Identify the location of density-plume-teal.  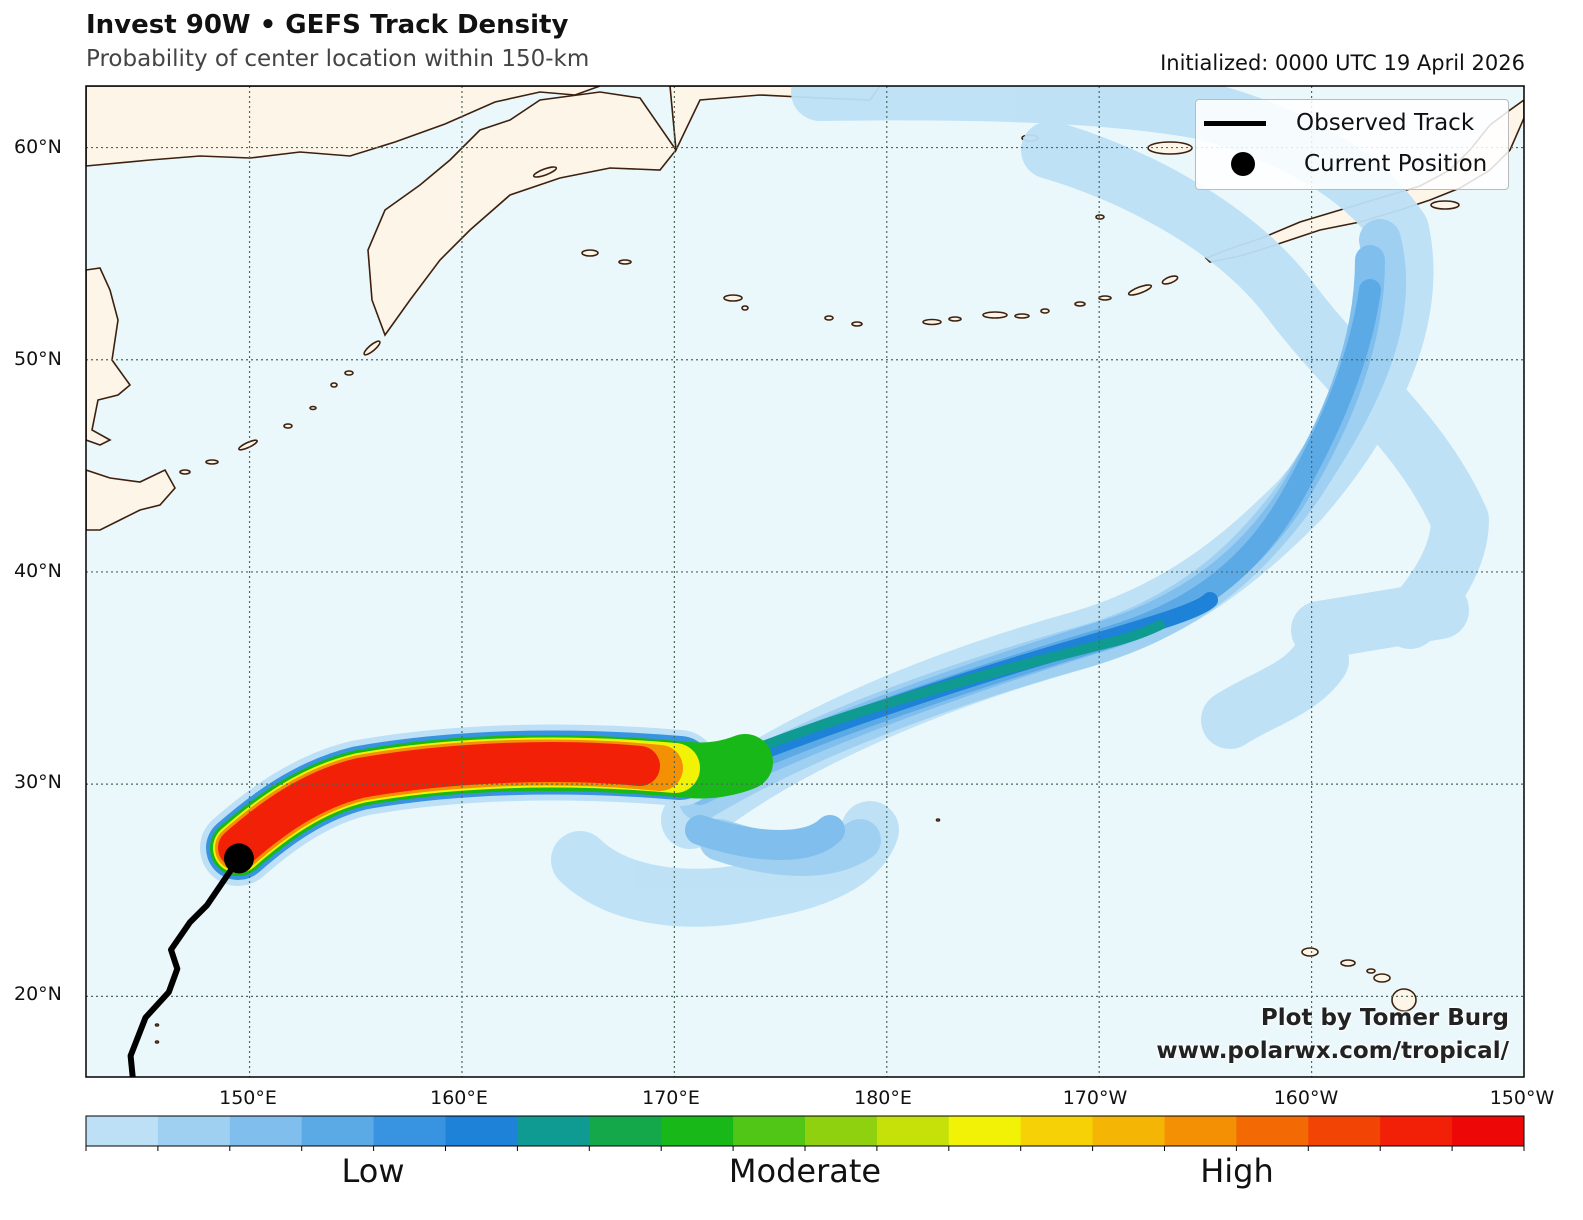
(950, 690).